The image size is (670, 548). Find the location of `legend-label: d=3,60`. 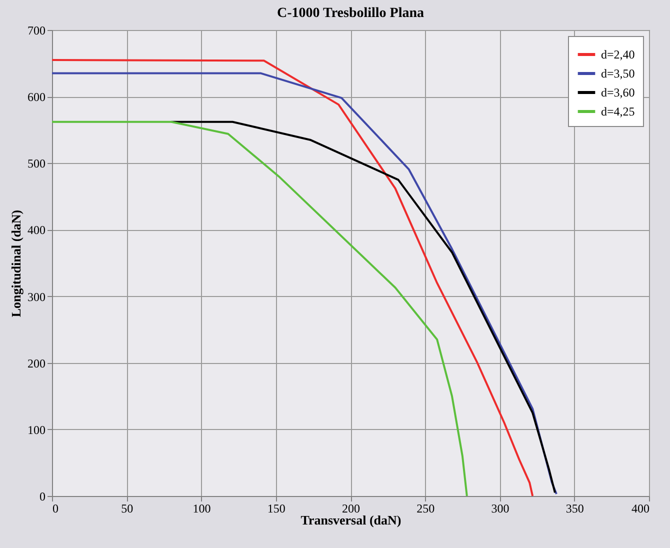

legend-label: d=3,60 is located at coordinates (618, 93).